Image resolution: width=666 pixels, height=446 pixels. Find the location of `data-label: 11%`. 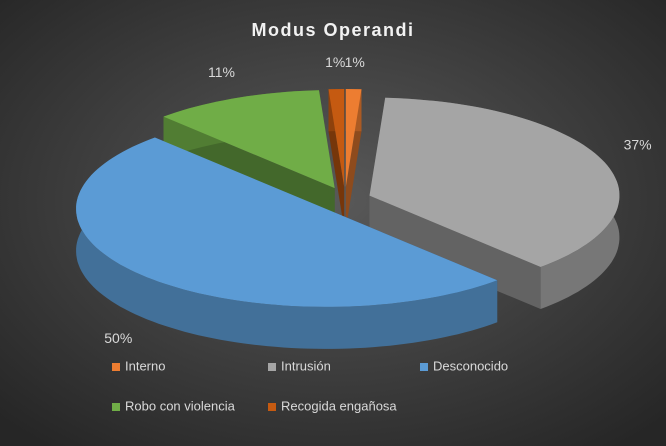

data-label: 11% is located at coordinates (221, 72).